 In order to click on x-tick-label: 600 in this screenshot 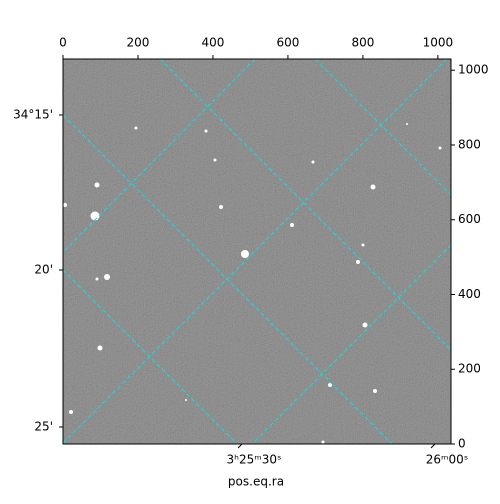, I will do `click(287, 43)`.